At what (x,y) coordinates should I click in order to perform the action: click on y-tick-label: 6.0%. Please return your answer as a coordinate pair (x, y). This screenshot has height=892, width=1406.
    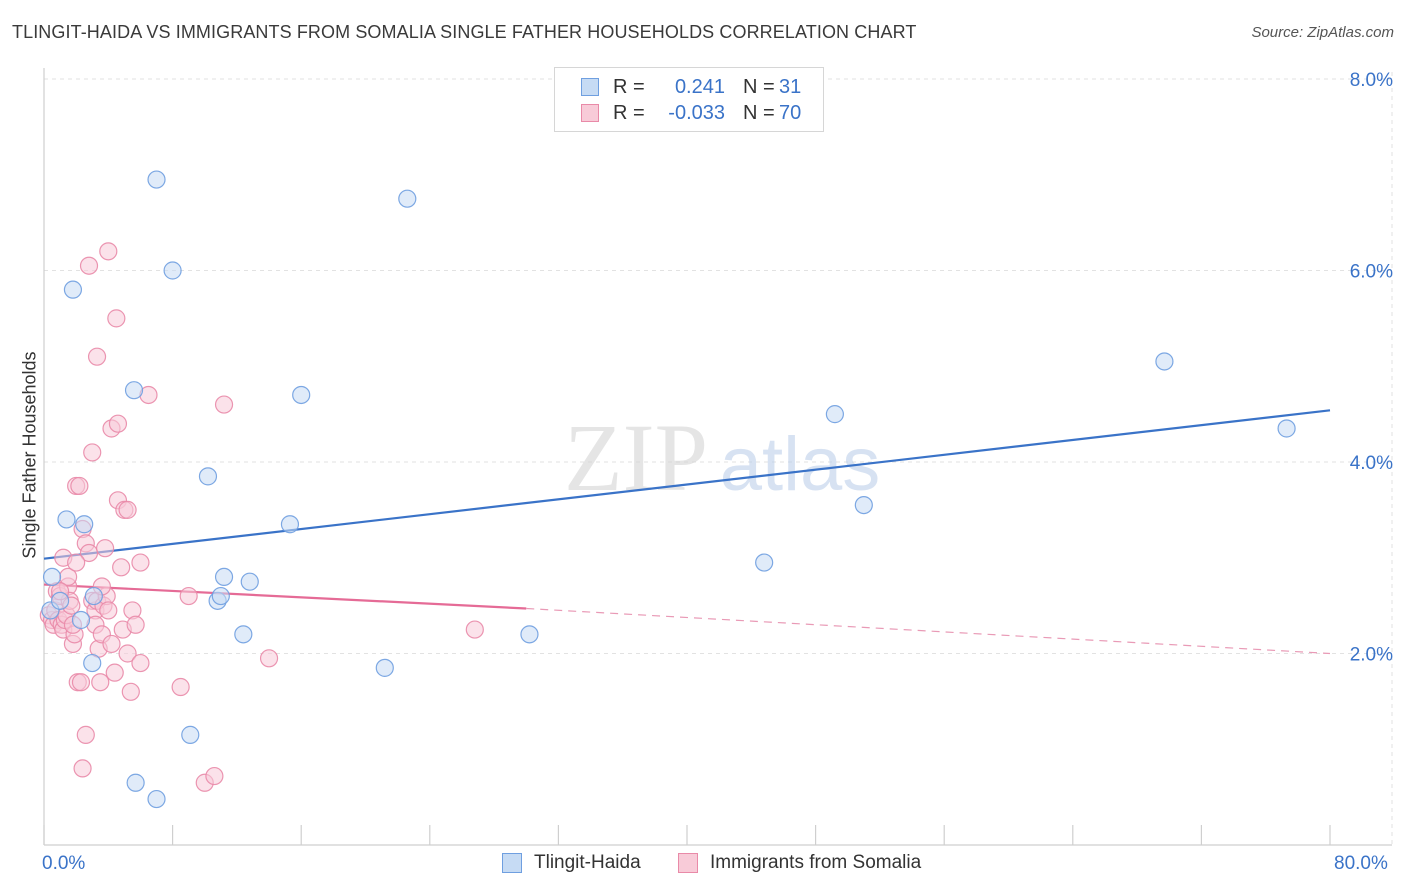
    Looking at the image, I should click on (1371, 272).